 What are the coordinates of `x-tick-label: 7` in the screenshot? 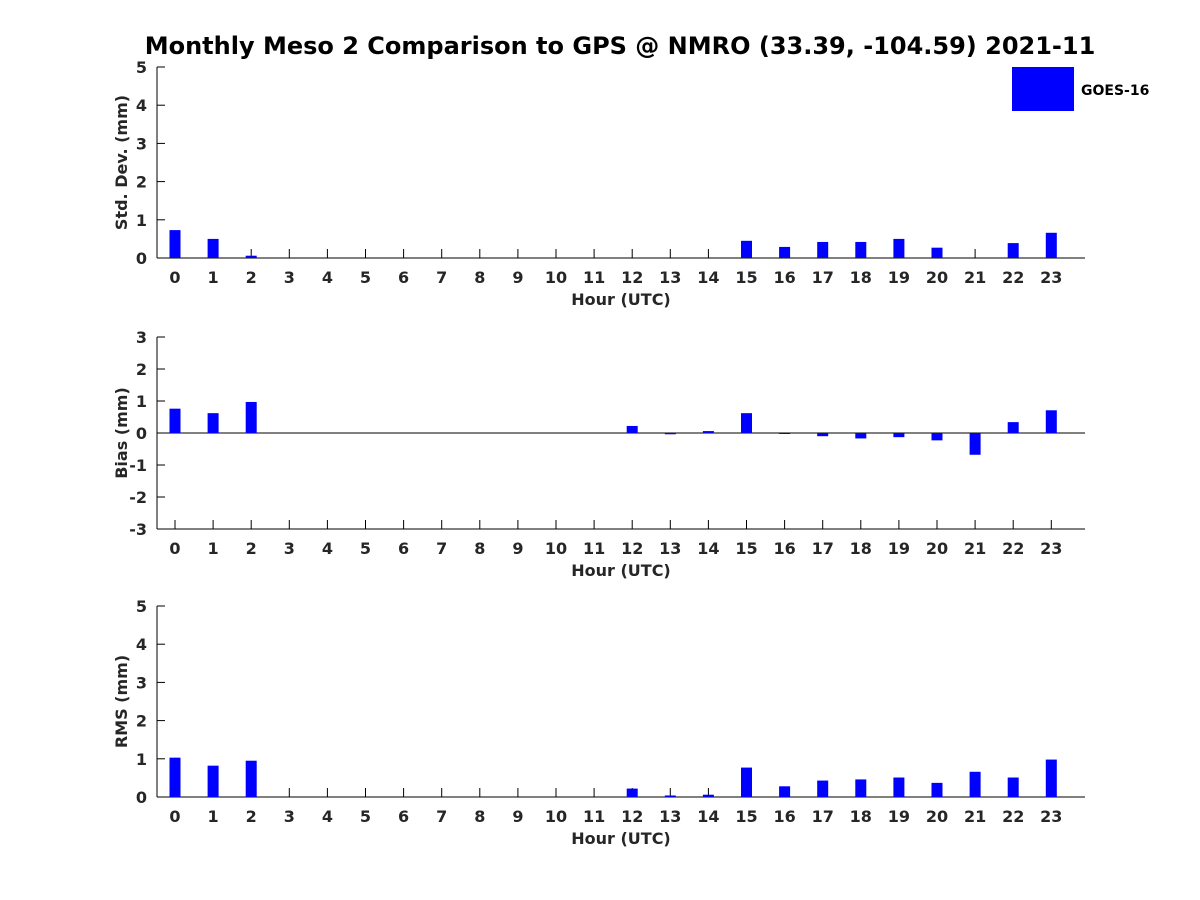 It's located at (441, 816).